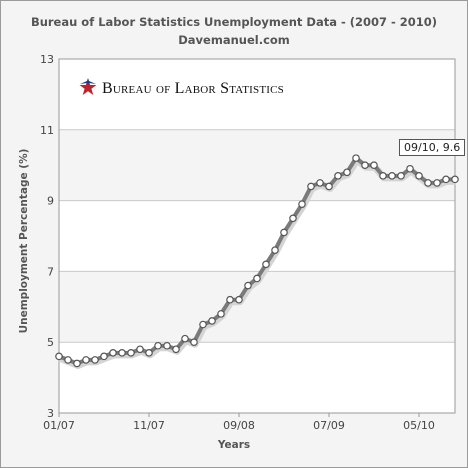 The height and width of the screenshot is (468, 468). Describe the element at coordinates (432, 147) in the screenshot. I see `data-point-tooltip: 09/10, 9.6` at that location.